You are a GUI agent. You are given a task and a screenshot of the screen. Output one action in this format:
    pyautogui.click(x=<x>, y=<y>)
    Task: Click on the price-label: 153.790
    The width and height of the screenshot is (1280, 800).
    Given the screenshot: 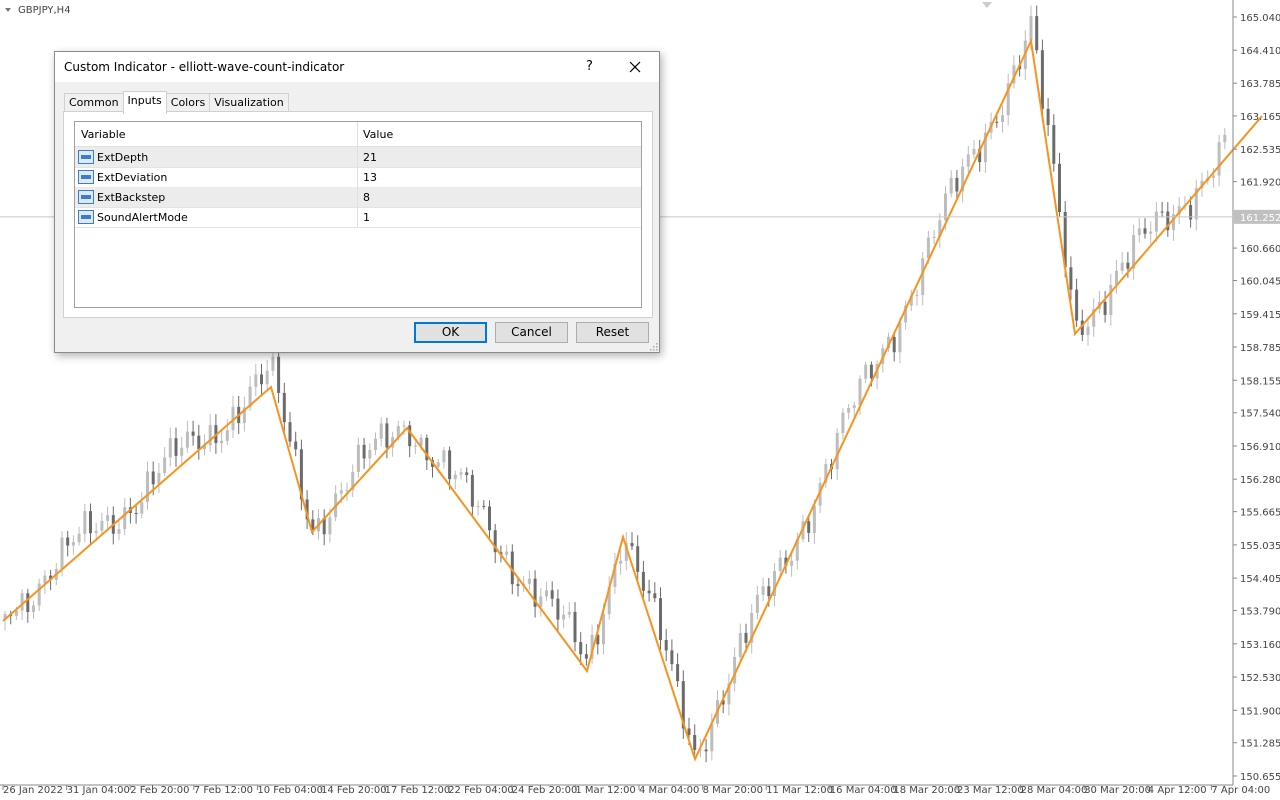 What is the action you would take?
    pyautogui.click(x=1260, y=612)
    